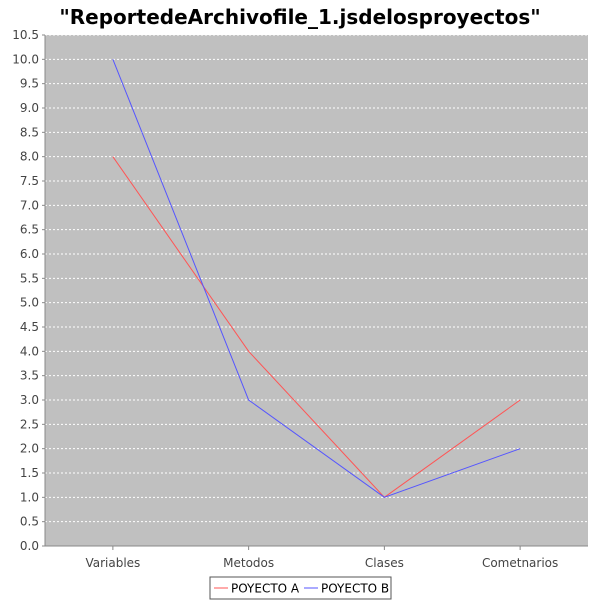  I want to click on y-tick-label: 7.0, so click(29, 205).